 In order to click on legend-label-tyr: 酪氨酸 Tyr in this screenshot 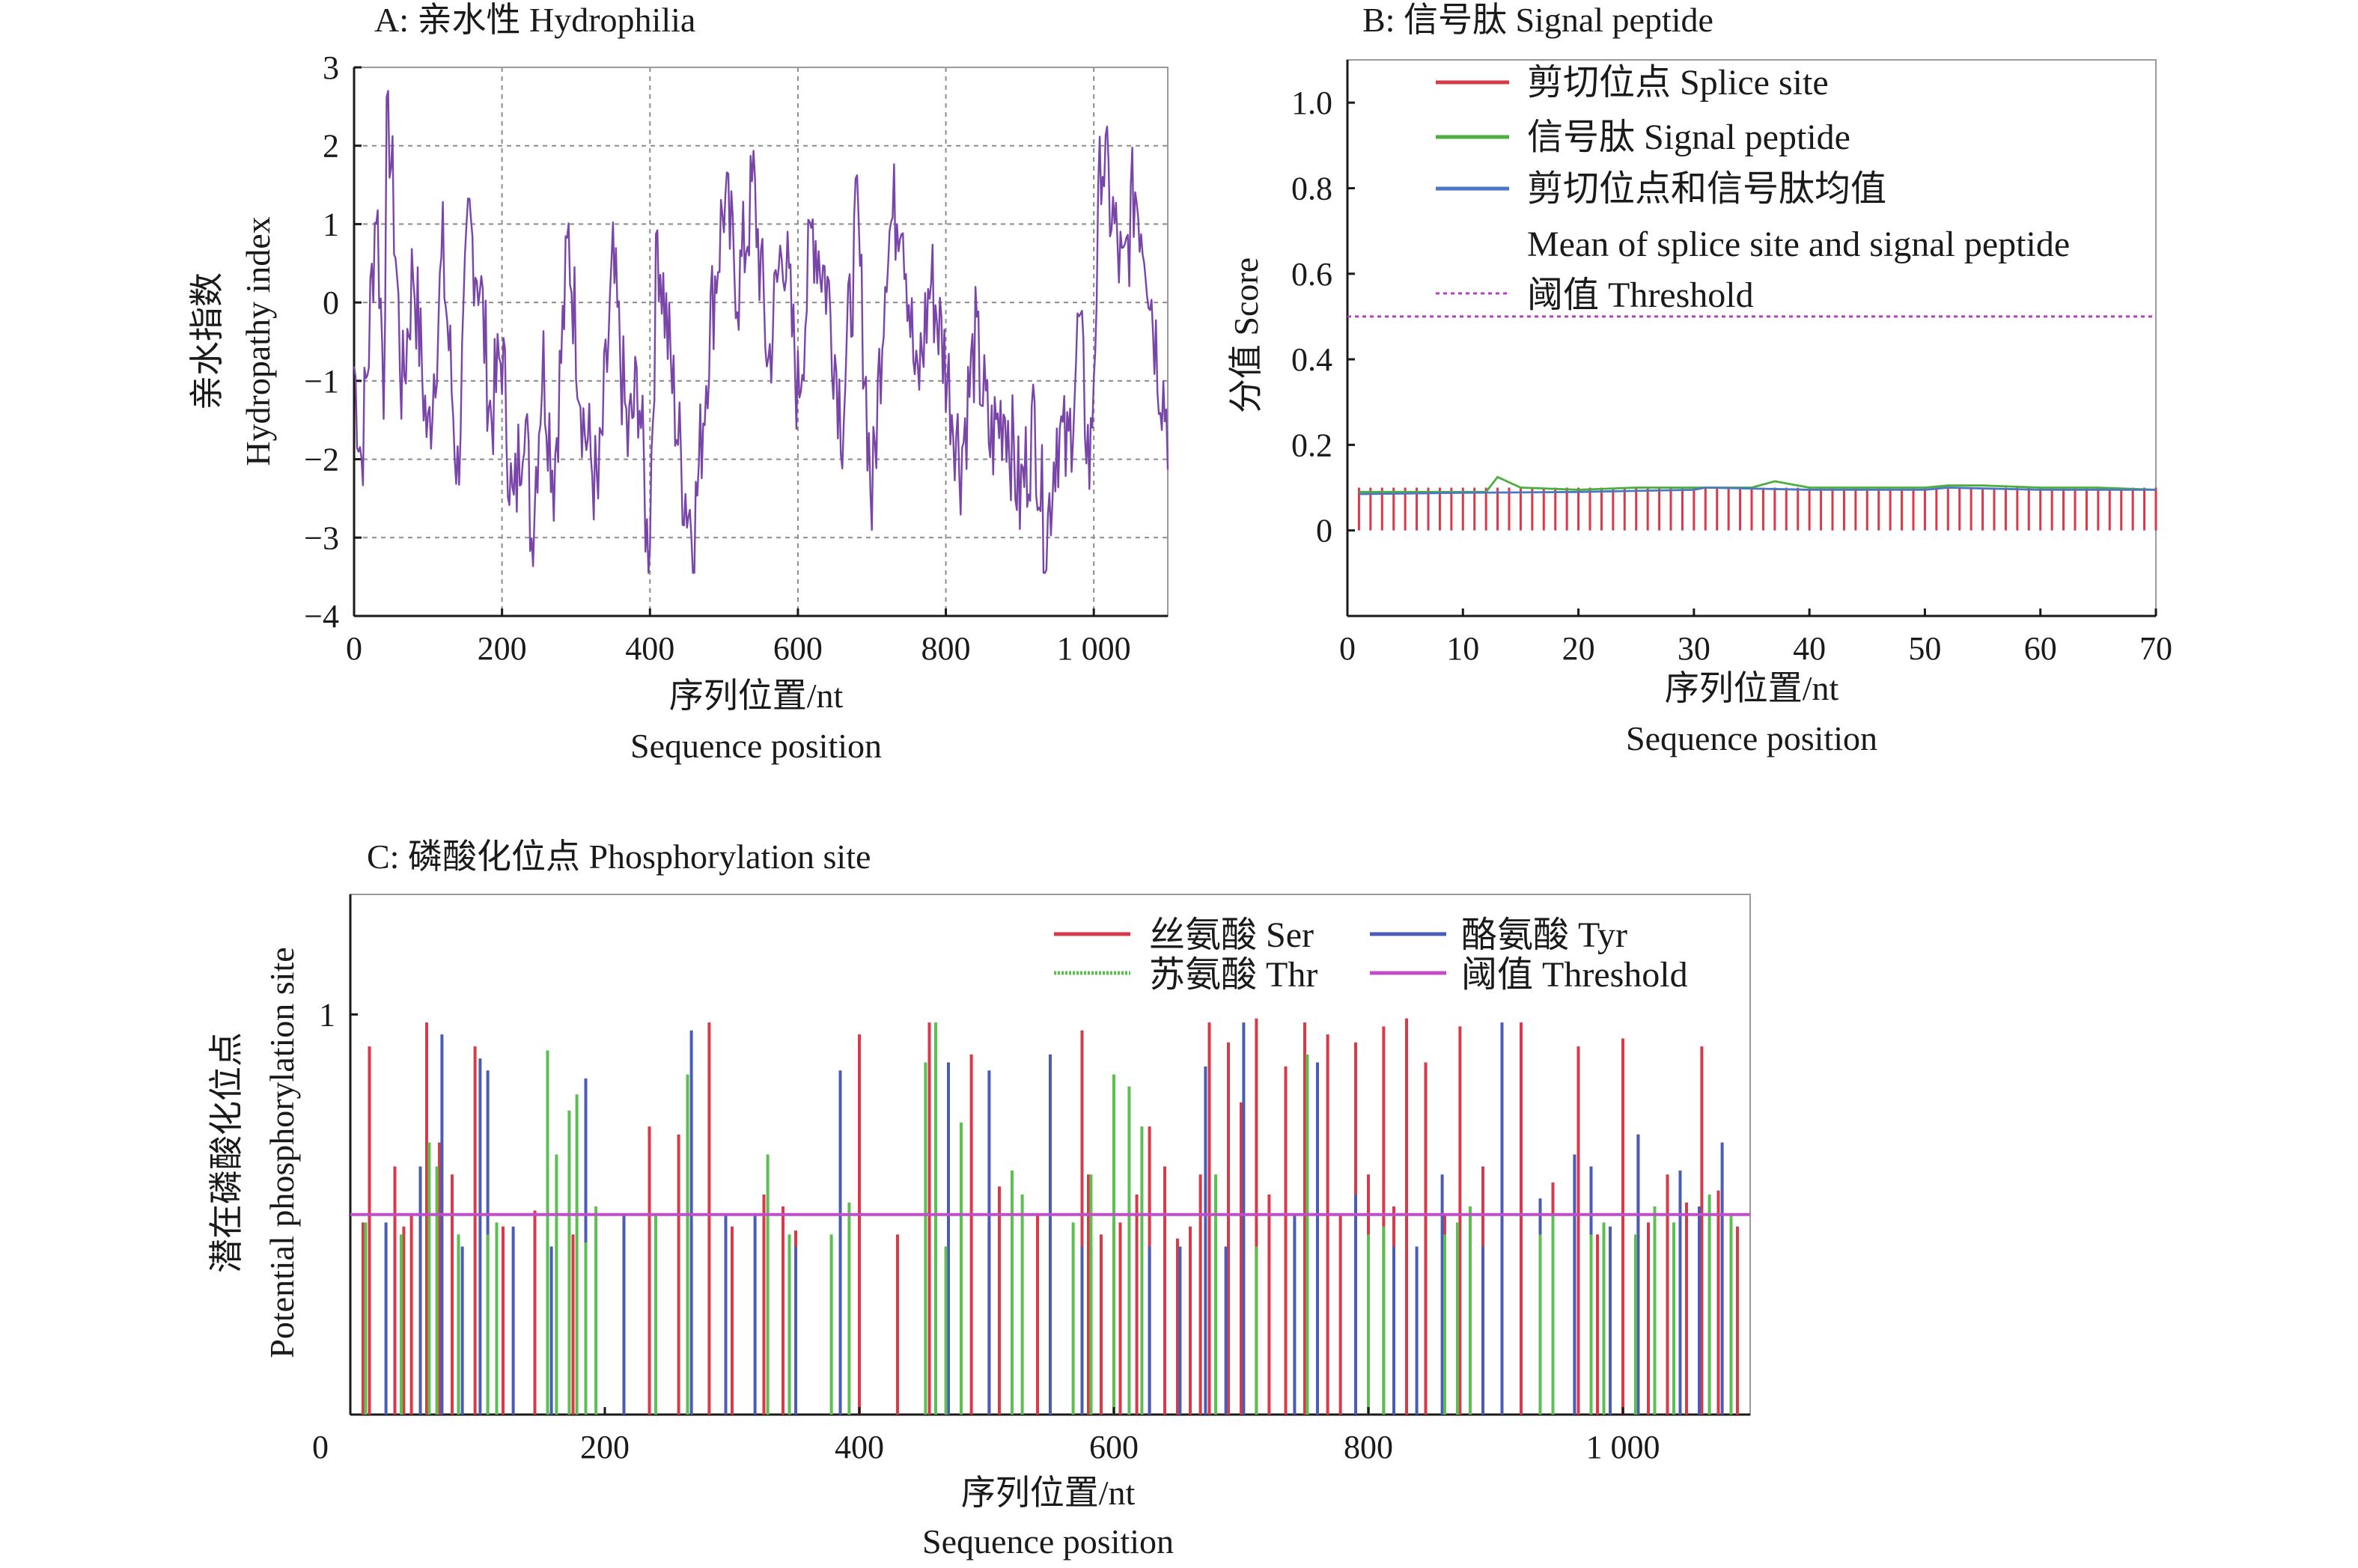, I will do `click(1544, 935)`.